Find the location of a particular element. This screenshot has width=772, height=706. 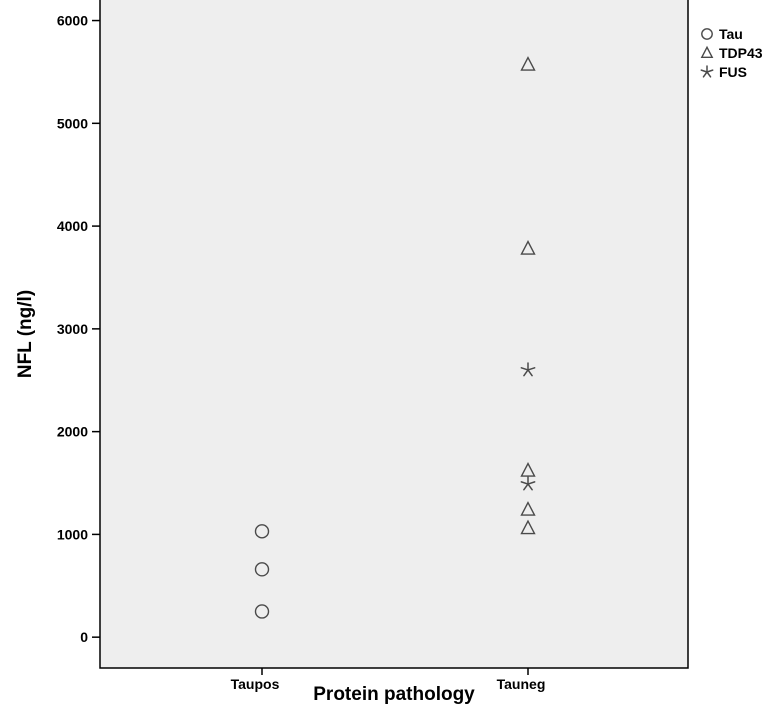

y-tick-label: 0 is located at coordinates (84, 637).